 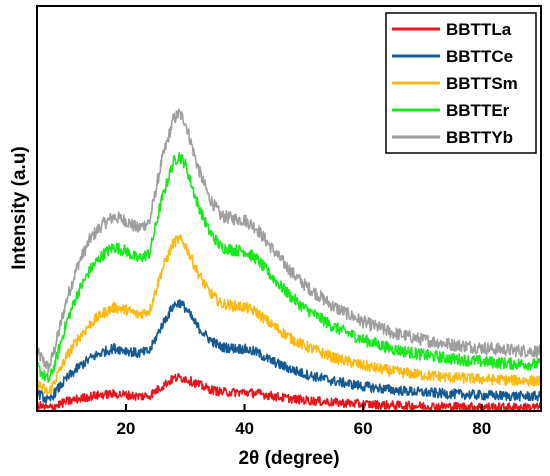 What do you see at coordinates (479, 29) in the screenshot?
I see `legend-label-bbttla: BBTTLa` at bounding box center [479, 29].